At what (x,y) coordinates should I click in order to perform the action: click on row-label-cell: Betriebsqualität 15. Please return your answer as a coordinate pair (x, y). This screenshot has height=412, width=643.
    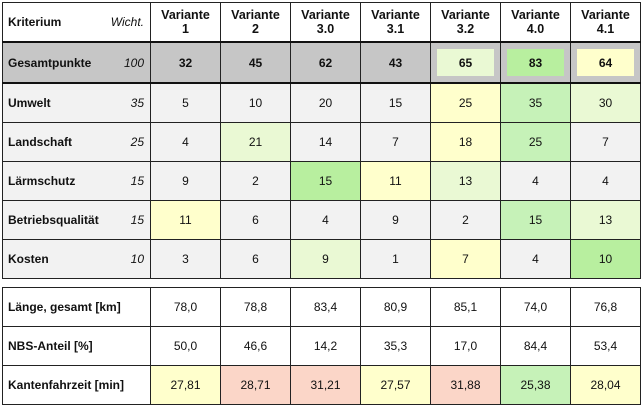
    Looking at the image, I should click on (76, 220).